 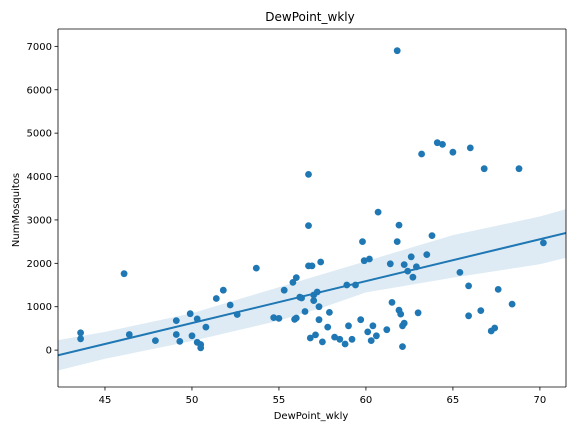 I want to click on x-tick-label: 45, so click(x=105, y=400).